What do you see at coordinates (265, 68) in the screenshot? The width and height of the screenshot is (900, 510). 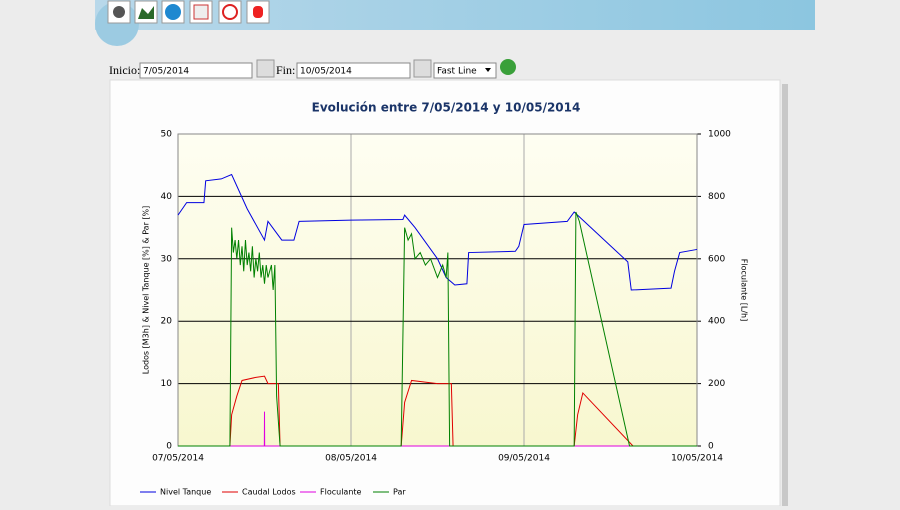 I see `start-calendar` at bounding box center [265, 68].